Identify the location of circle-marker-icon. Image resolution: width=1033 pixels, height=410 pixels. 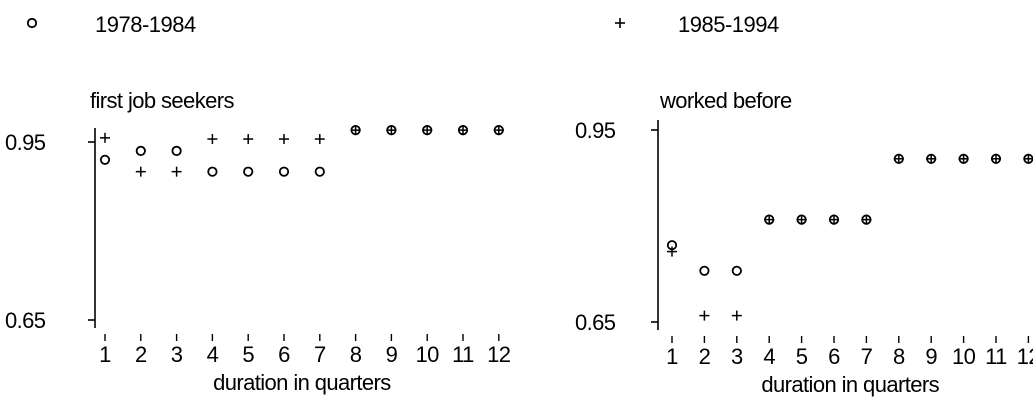
(34, 21).